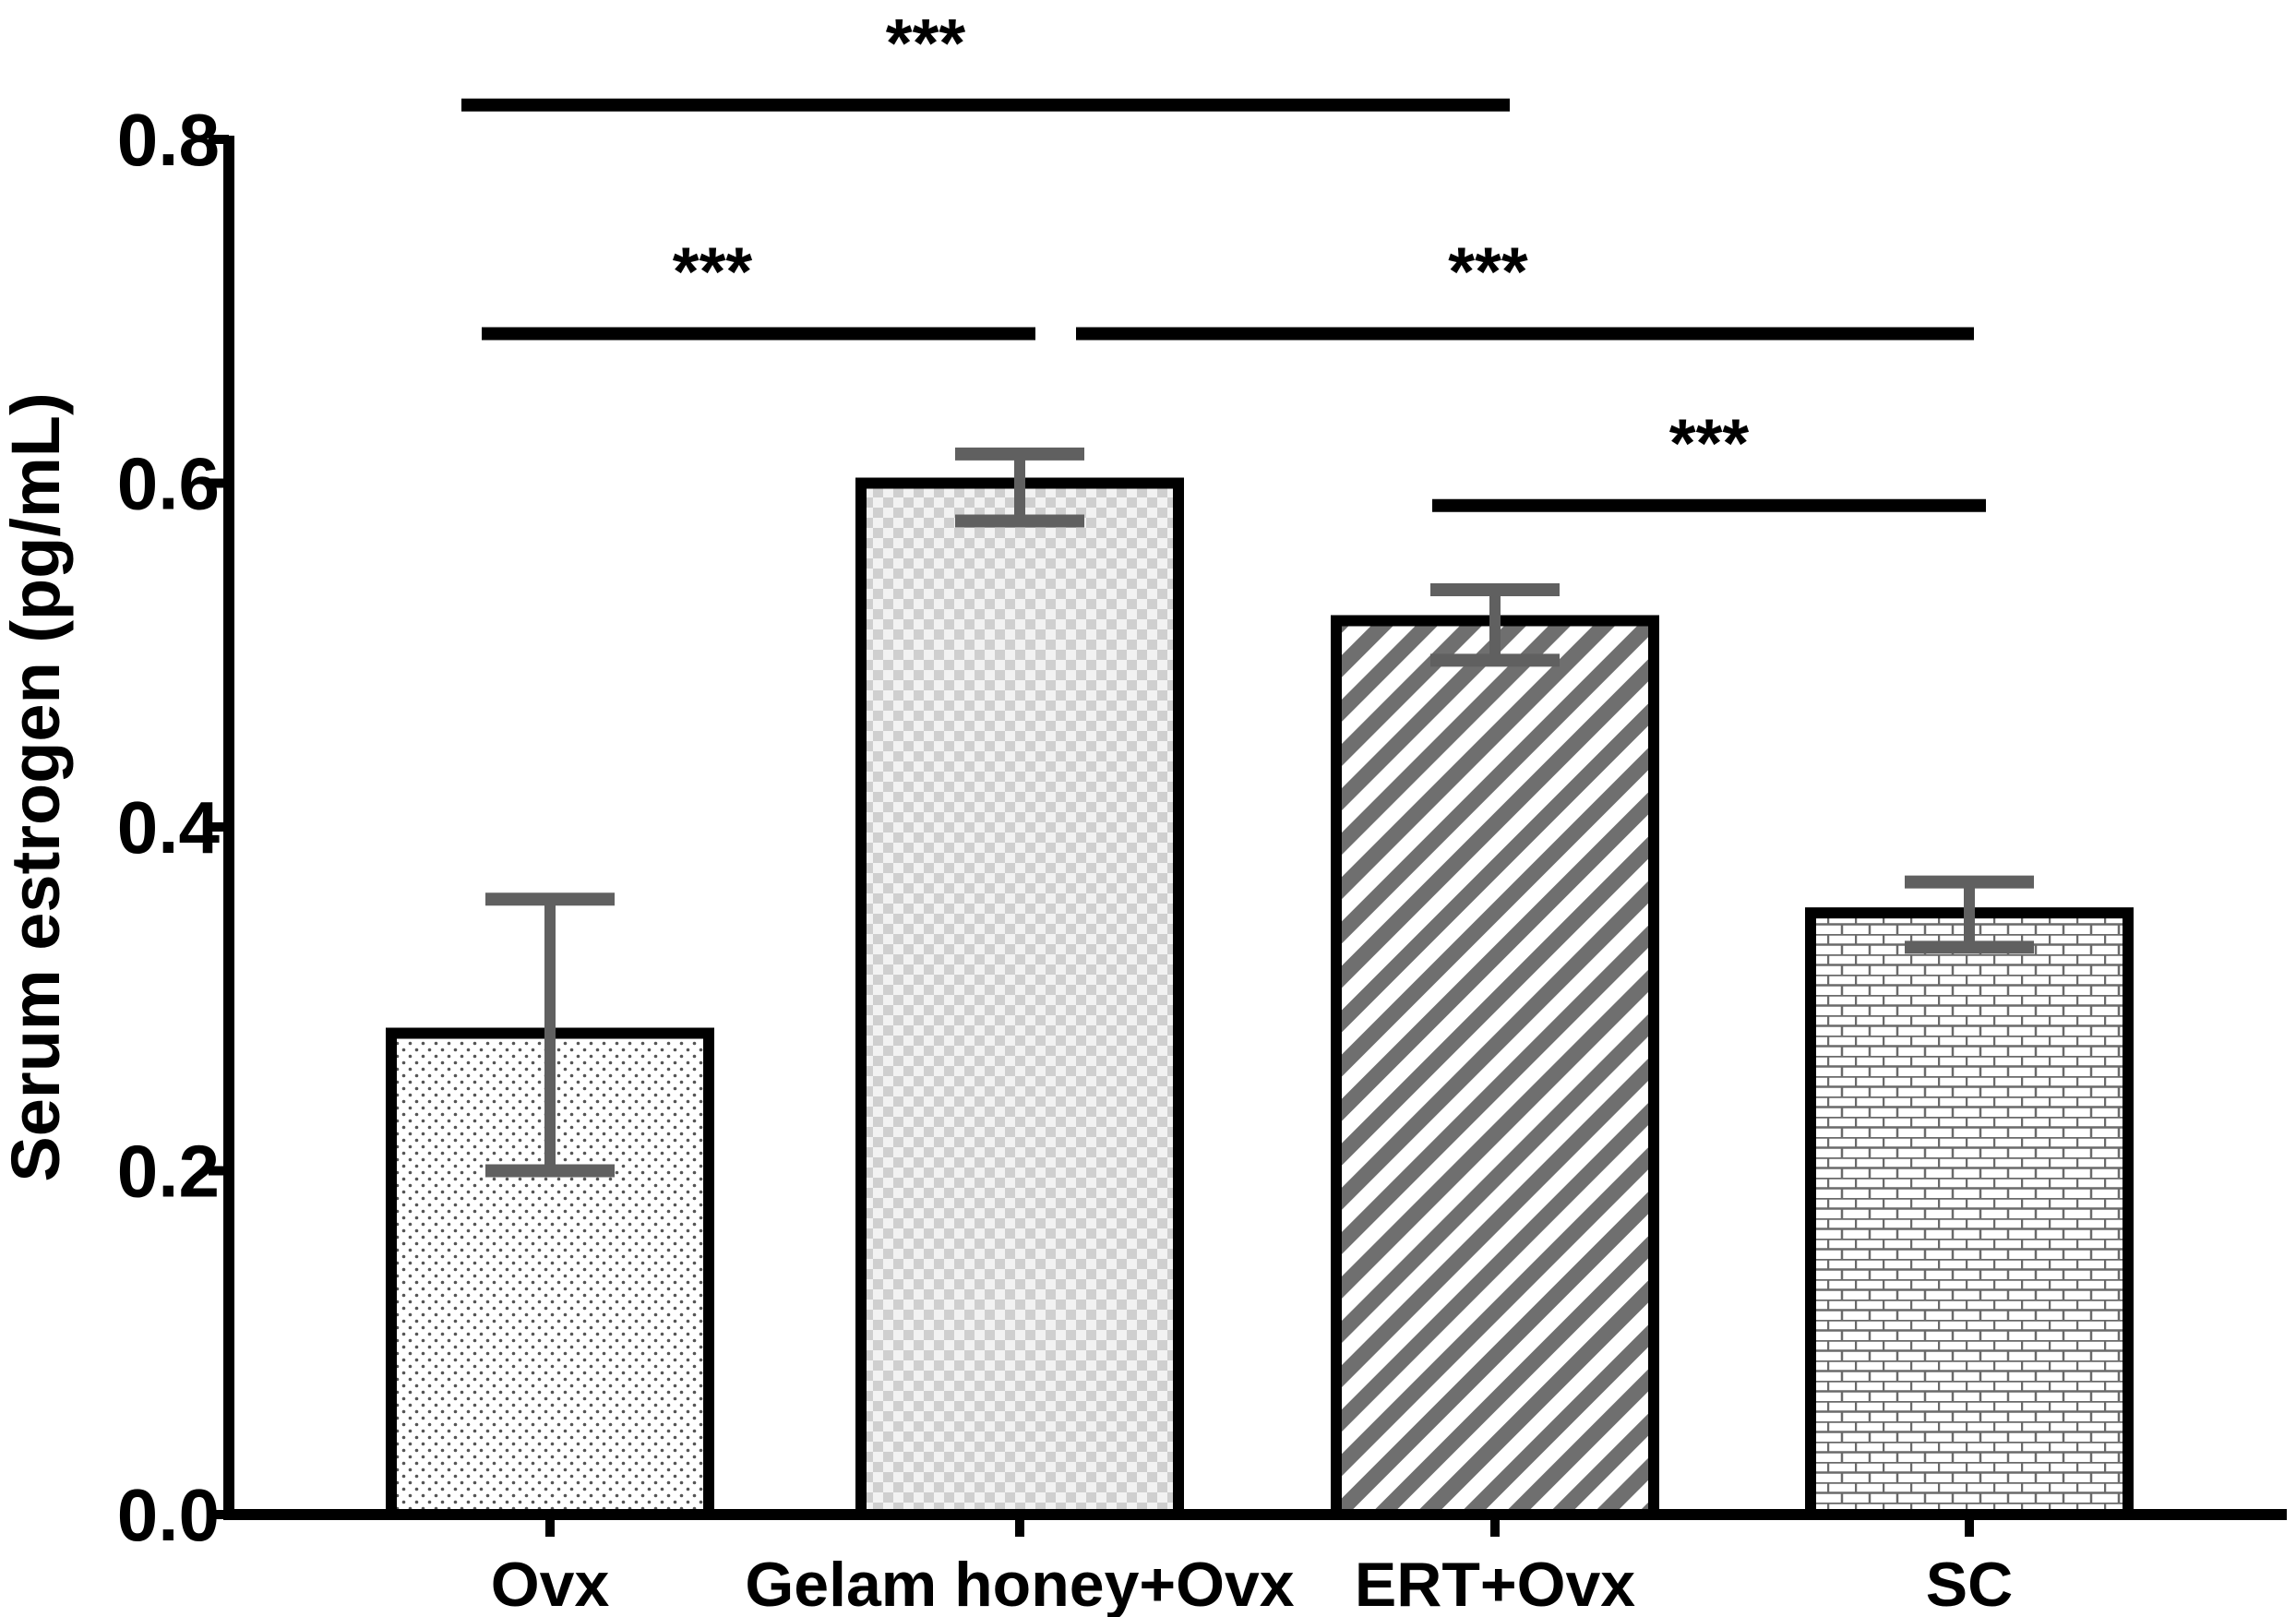  Describe the element at coordinates (168, 1172) in the screenshot. I see `y-tick-label: 0.2` at that location.